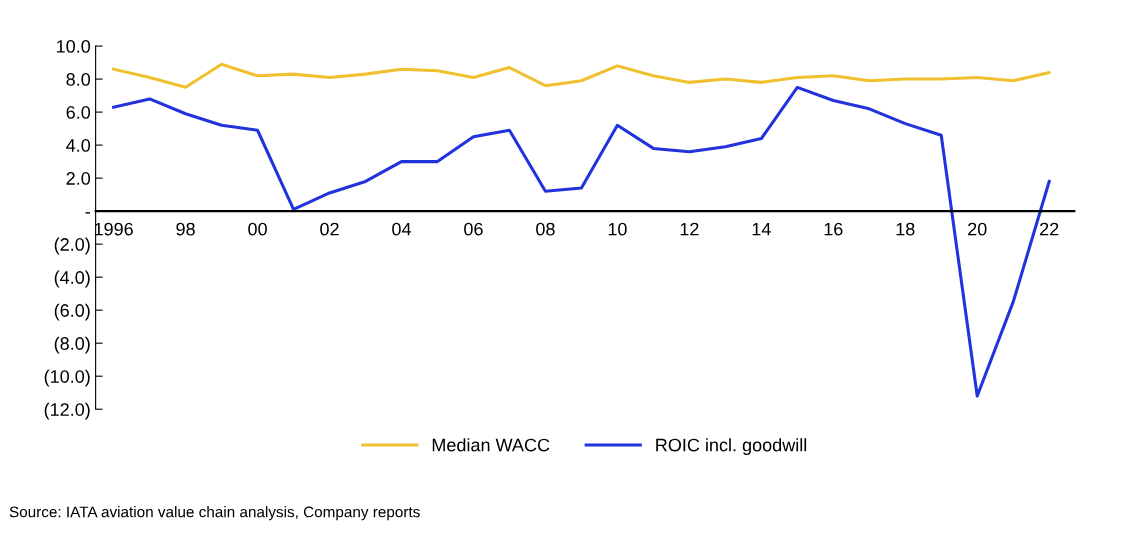  I want to click on y-tick-label: 10.0, so click(74, 46).